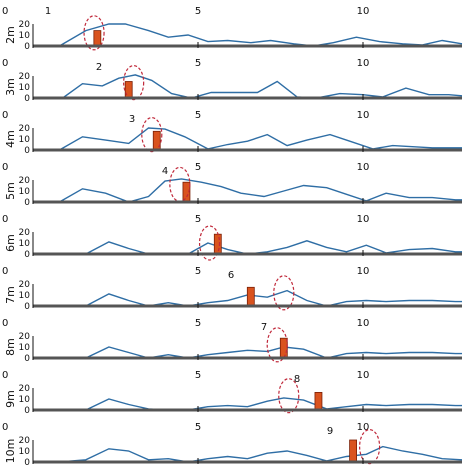 This screenshot has width=474, height=474. I want to click on y-axis-label: 6m, so click(10, 243).